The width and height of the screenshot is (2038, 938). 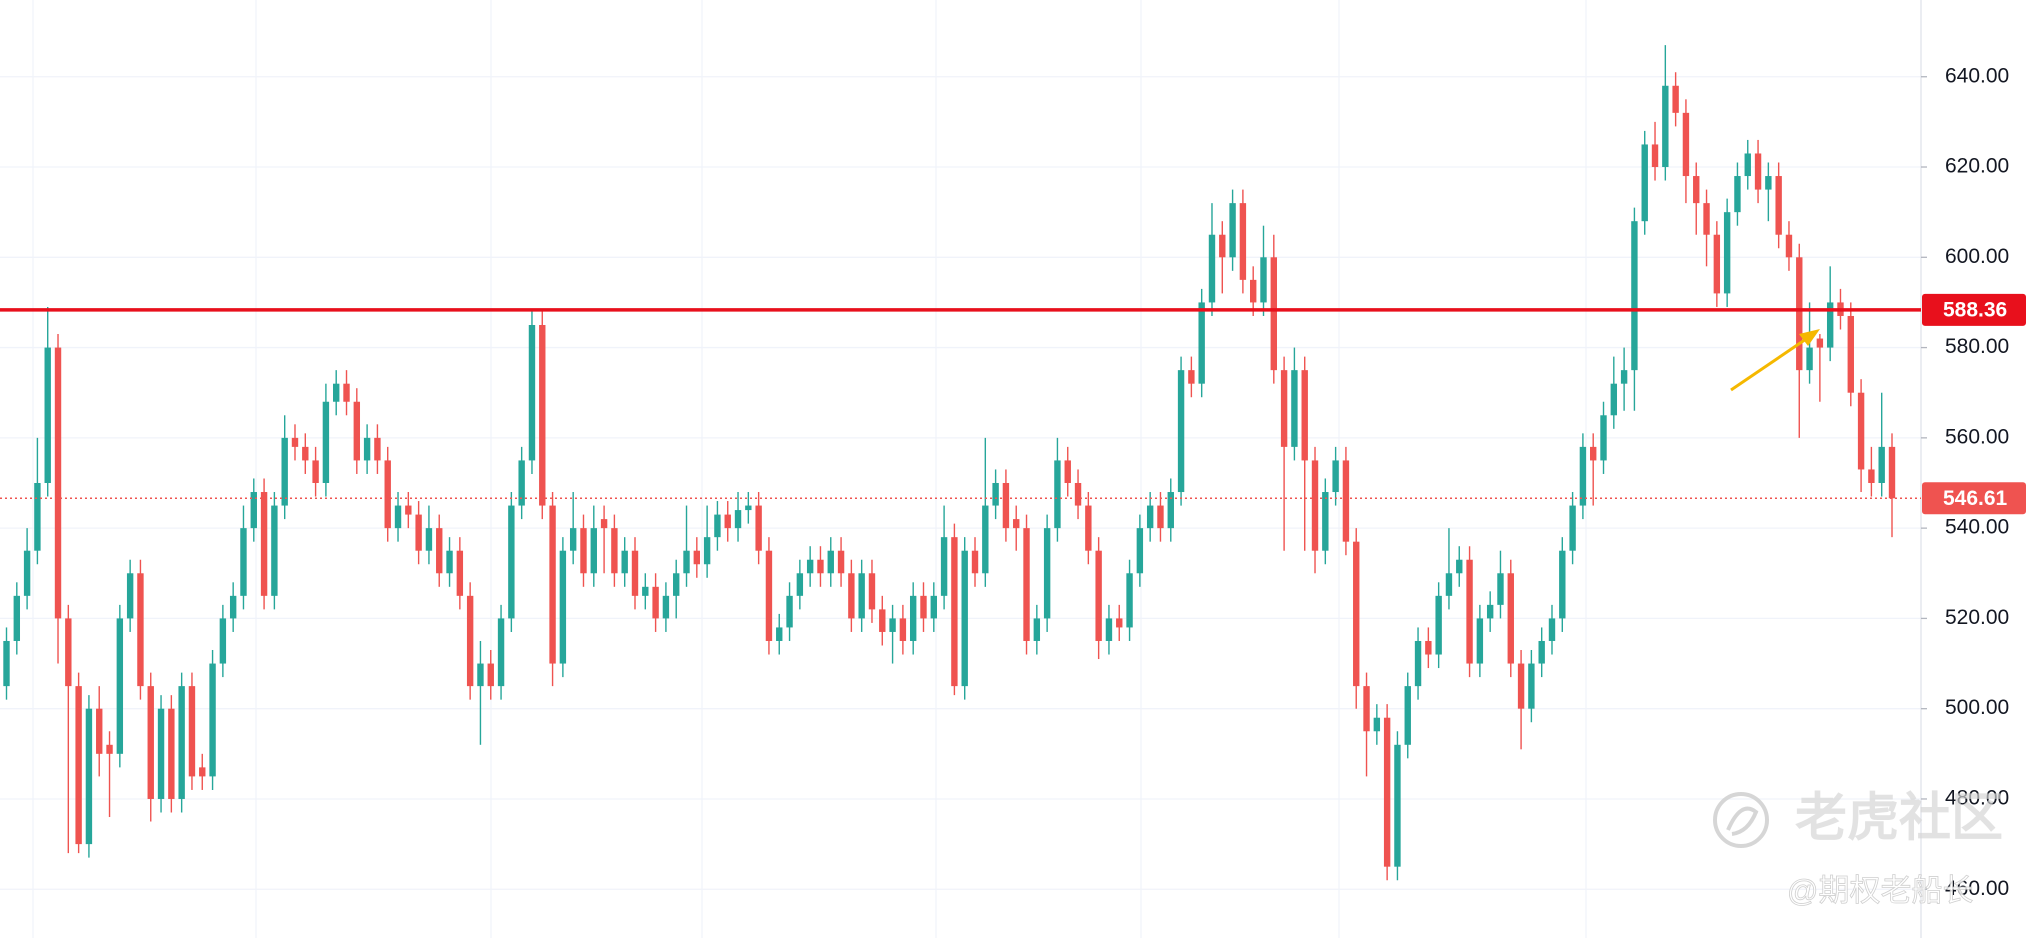 What do you see at coordinates (1880, 890) in the screenshot?
I see `watermark-author: @期权老船长` at bounding box center [1880, 890].